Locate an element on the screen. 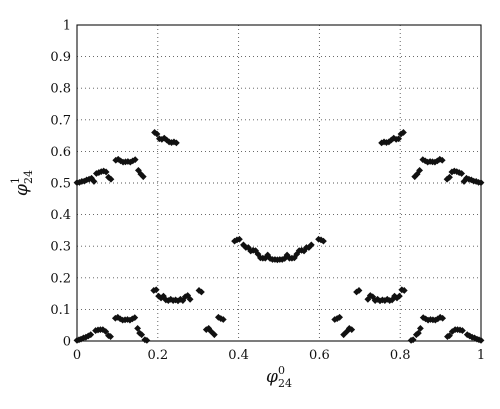 This screenshot has width=500, height=409. y-axis-title: φ124 is located at coordinates (22, 183).